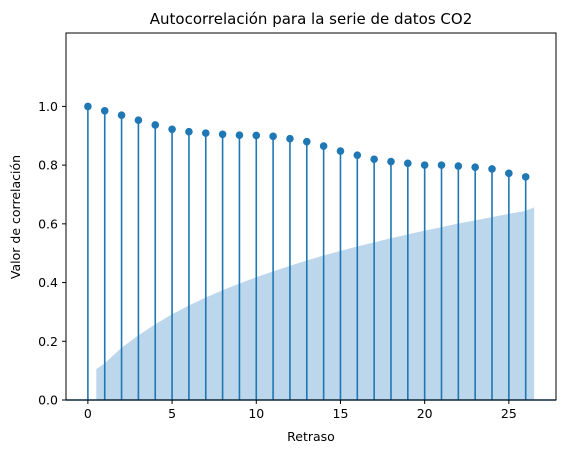 This screenshot has height=454, width=567. What do you see at coordinates (311, 436) in the screenshot?
I see `x-axis-label: Retraso` at bounding box center [311, 436].